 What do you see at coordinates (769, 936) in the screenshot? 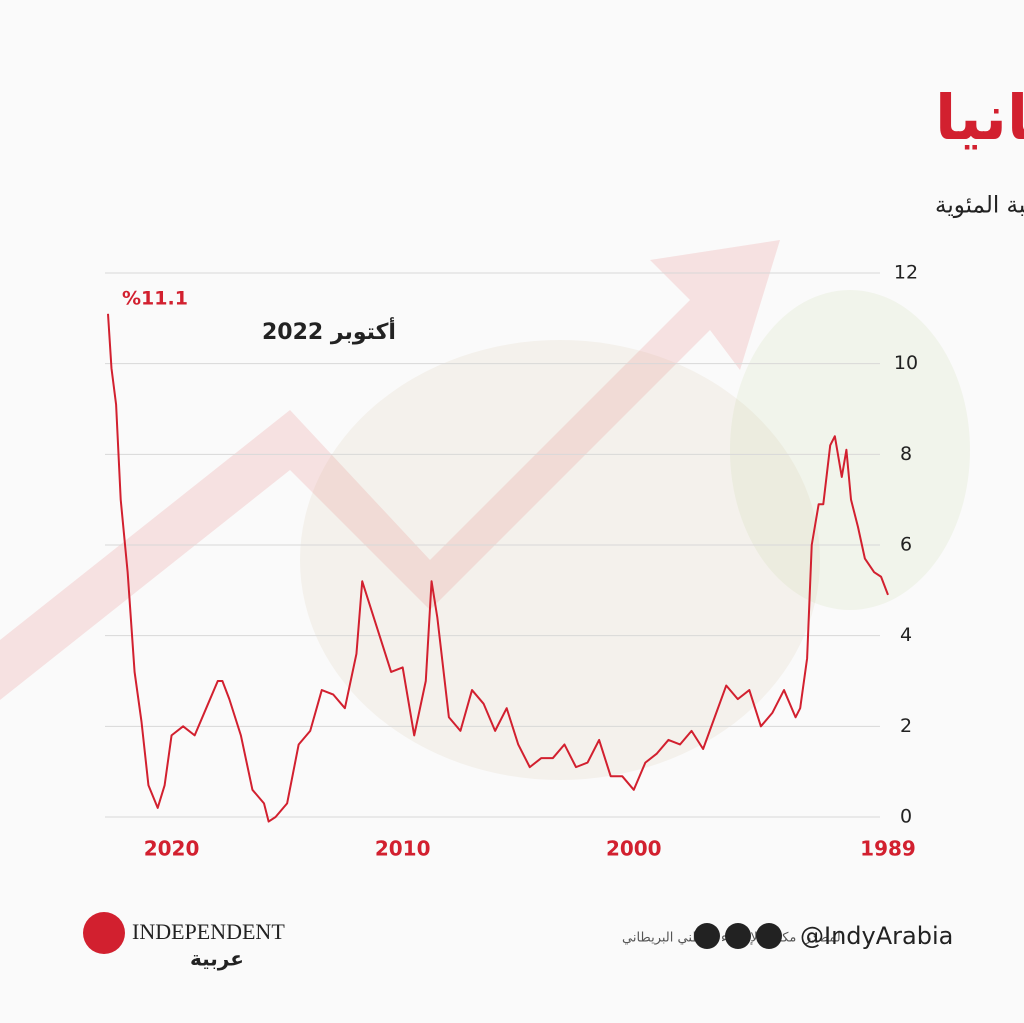
I see `instagram-icon` at bounding box center [769, 936].